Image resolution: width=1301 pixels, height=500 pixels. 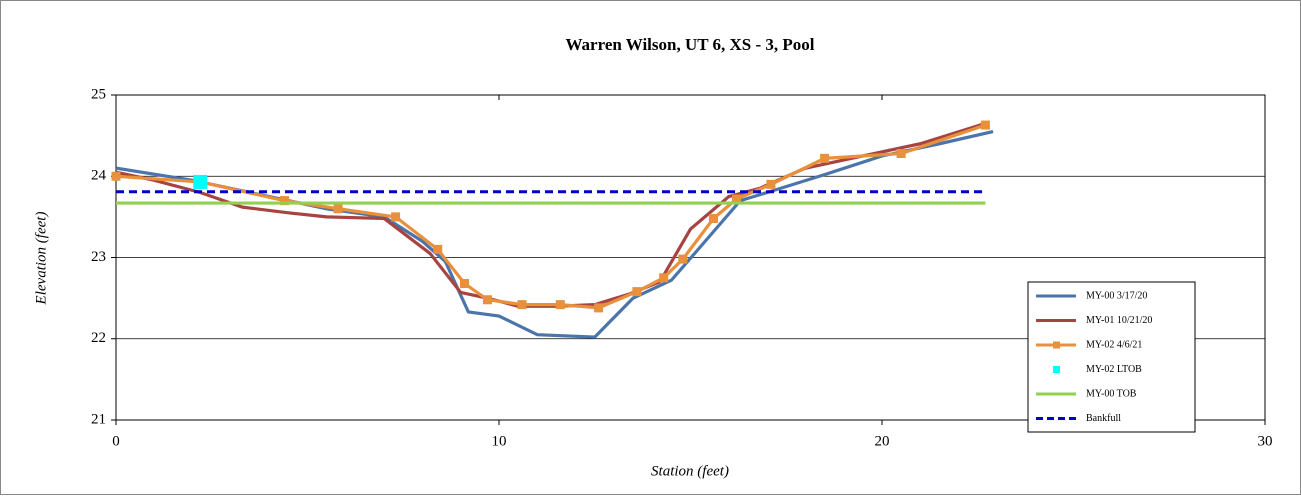 I want to click on legend-label: MY-02 LTOB, so click(x=1114, y=369).